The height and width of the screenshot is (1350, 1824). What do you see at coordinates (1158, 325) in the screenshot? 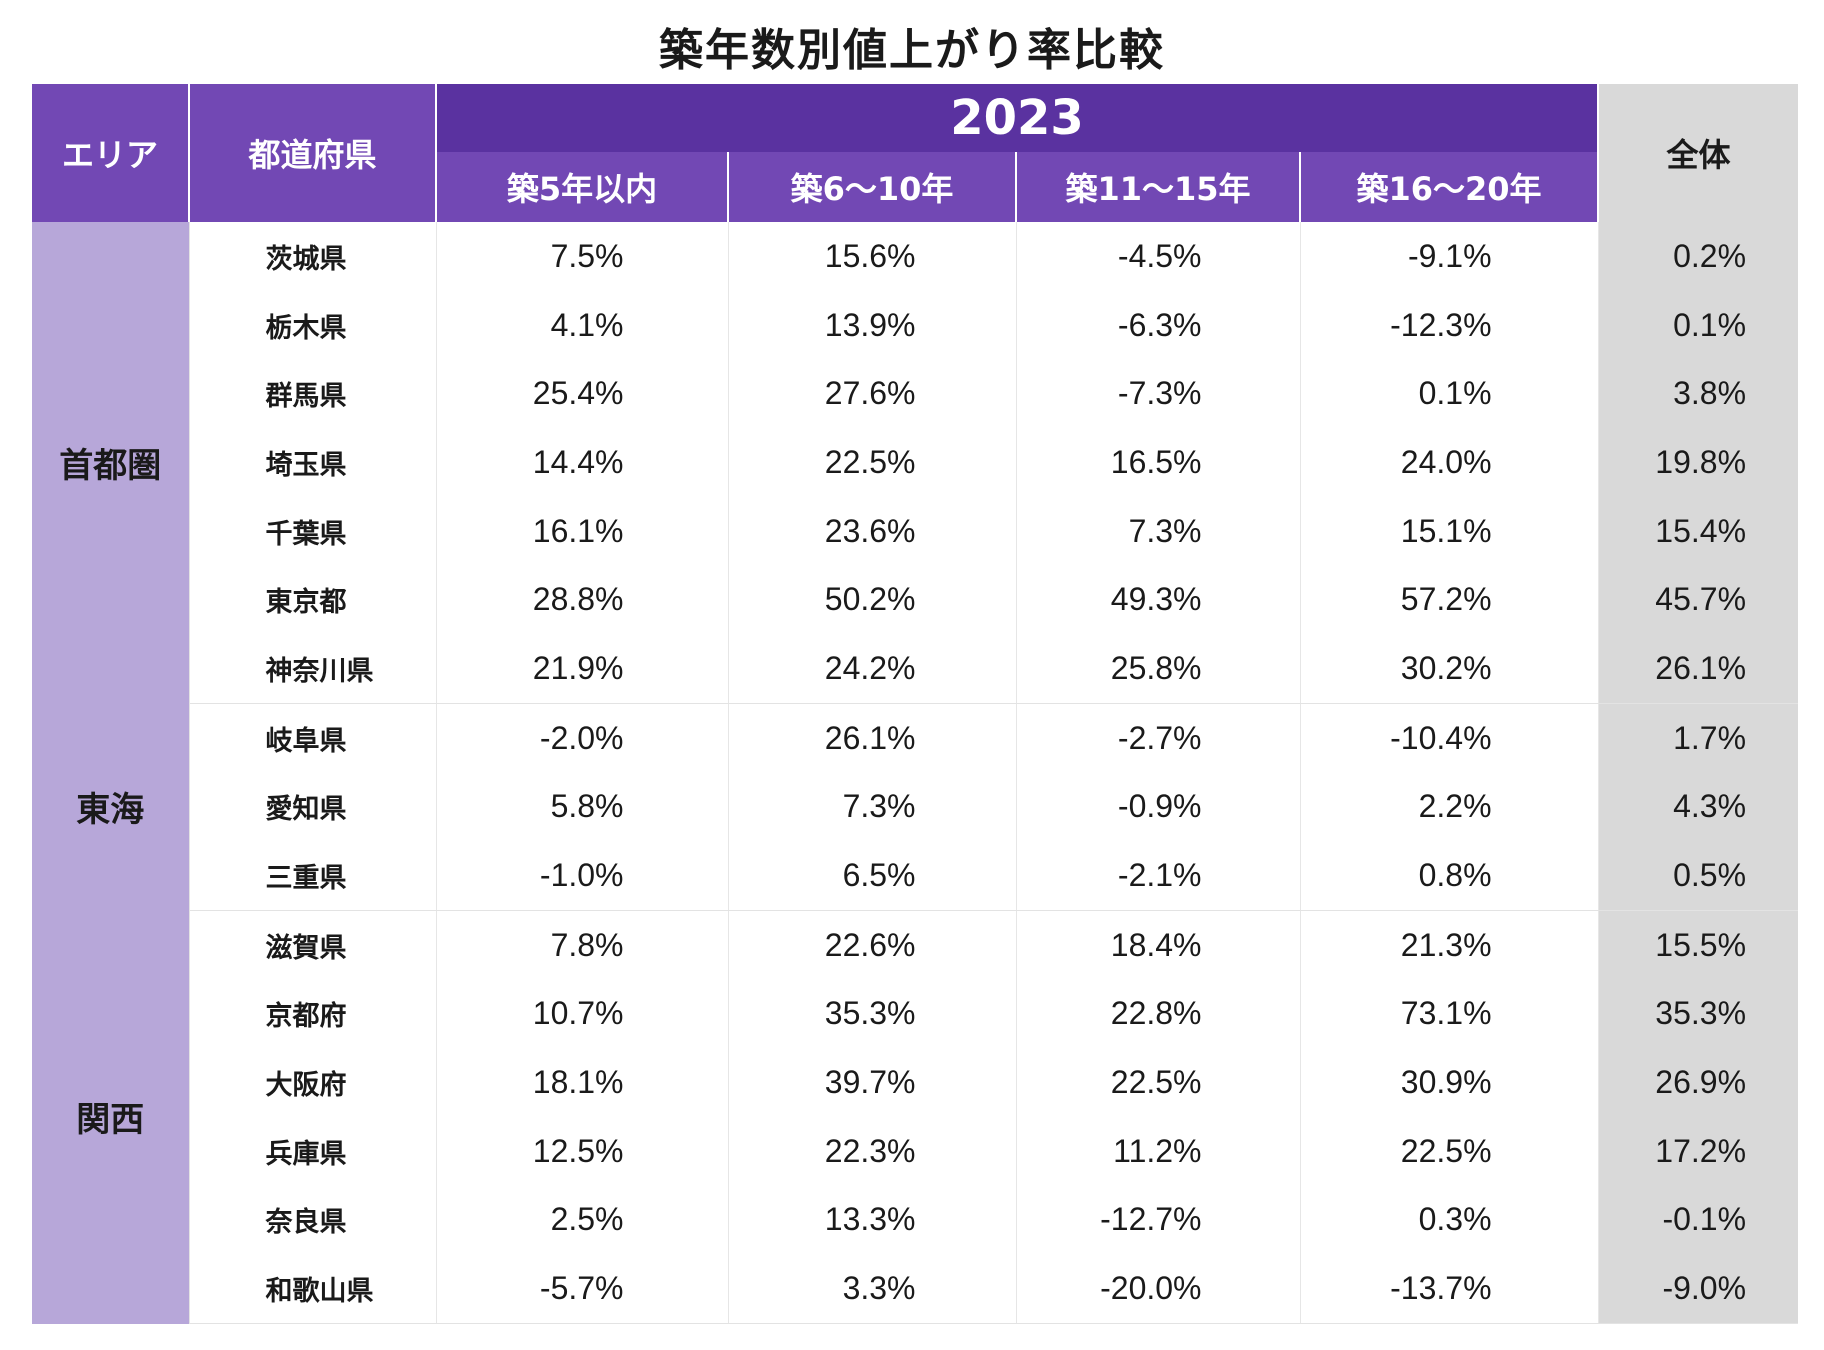
I see `rate-cell: -6.3%` at bounding box center [1158, 325].